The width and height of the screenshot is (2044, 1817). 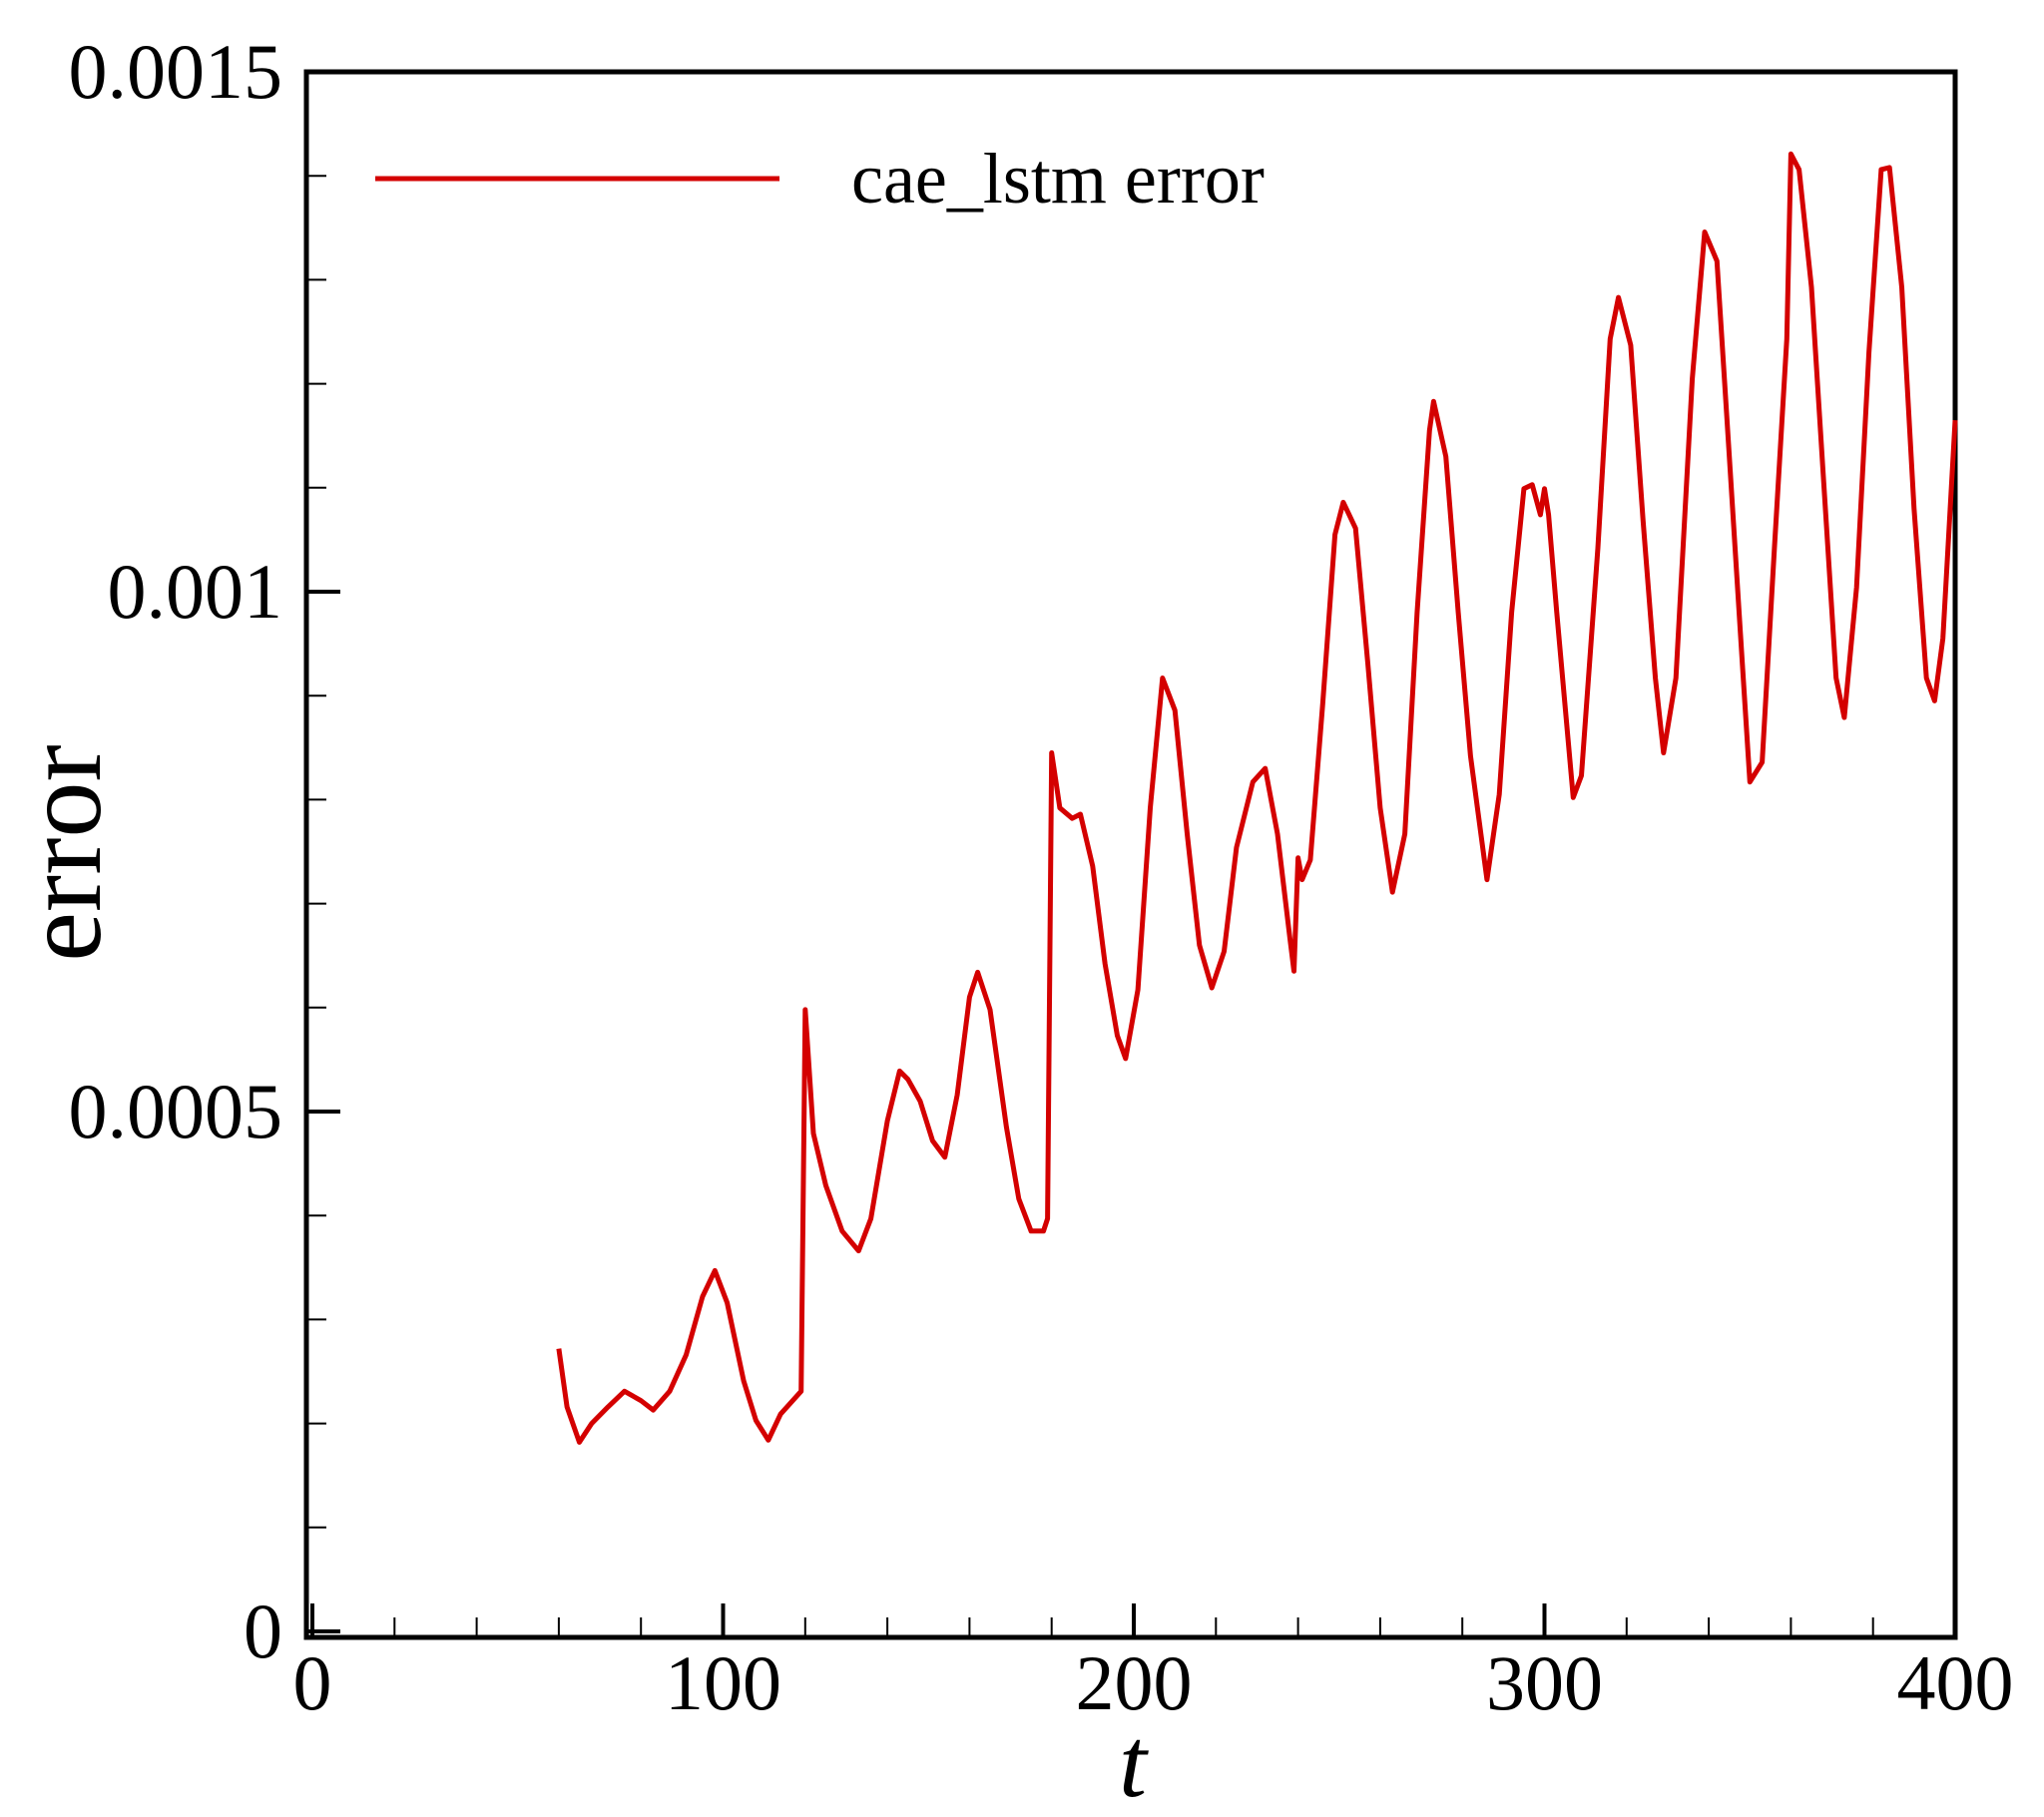 I want to click on x-tick-label: 100, so click(x=723, y=1682).